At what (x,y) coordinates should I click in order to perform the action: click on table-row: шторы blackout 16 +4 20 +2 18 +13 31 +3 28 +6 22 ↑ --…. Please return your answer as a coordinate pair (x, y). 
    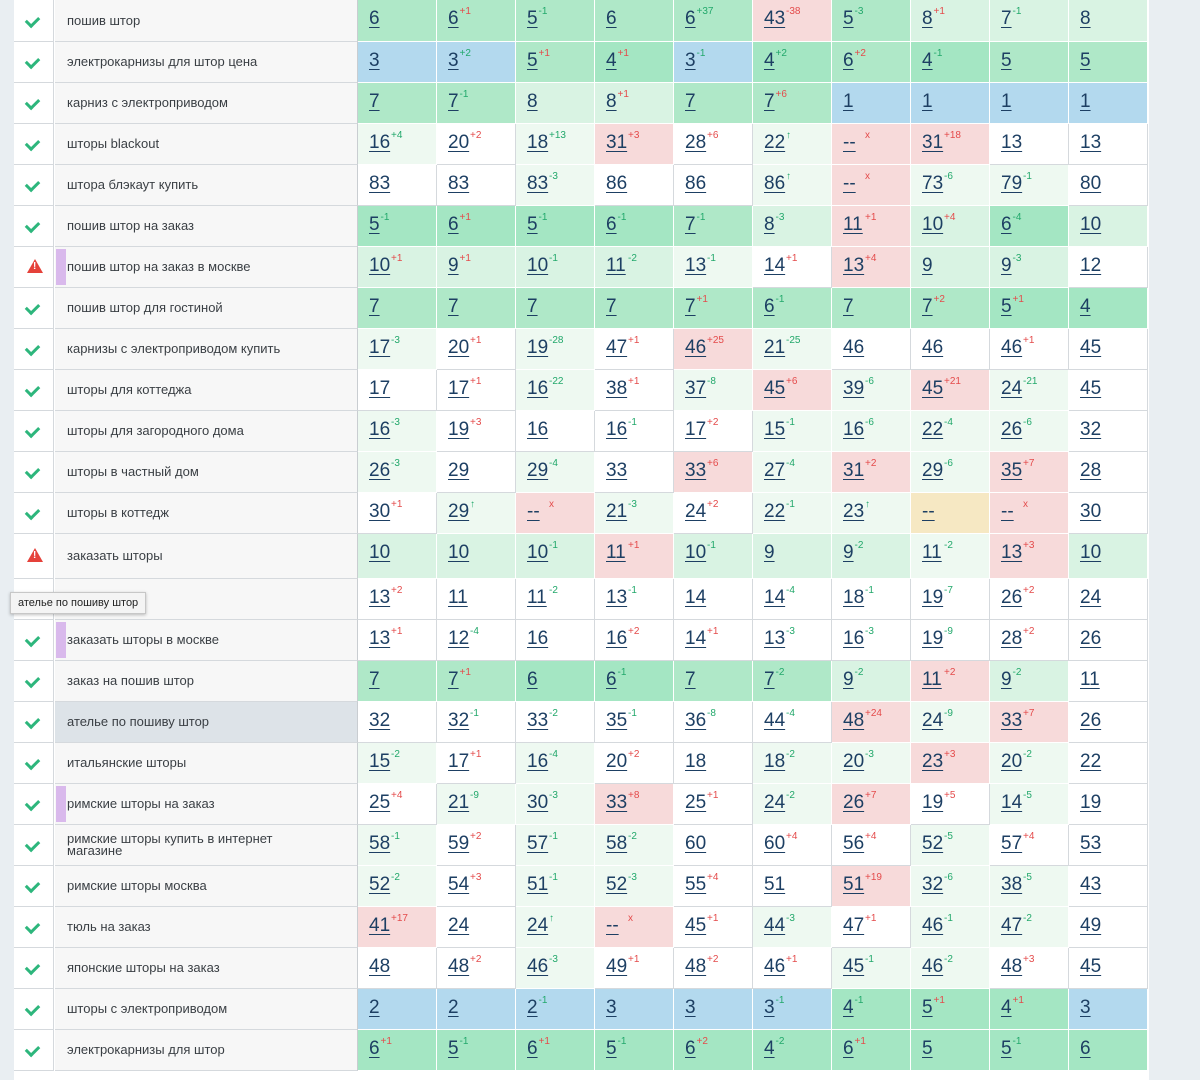
    Looking at the image, I should click on (581, 144).